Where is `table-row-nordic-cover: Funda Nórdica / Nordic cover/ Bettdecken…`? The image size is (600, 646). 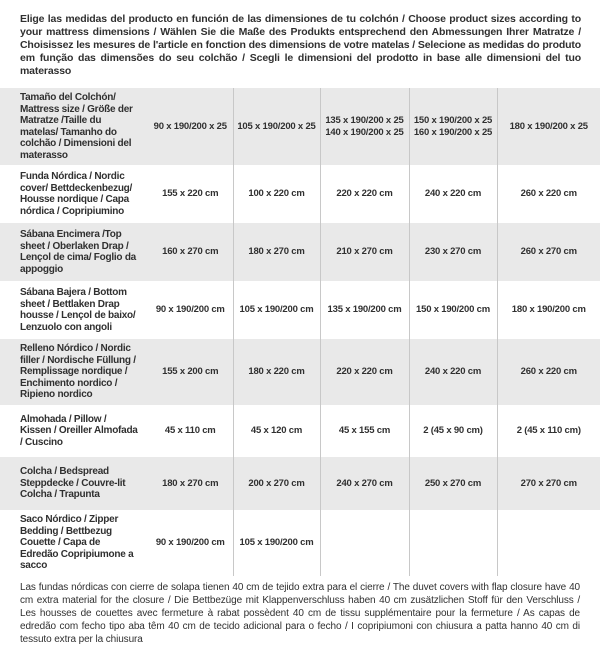
table-row-nordic-cover: Funda Nórdica / Nordic cover/ Bettdecken… is located at coordinates (300, 194).